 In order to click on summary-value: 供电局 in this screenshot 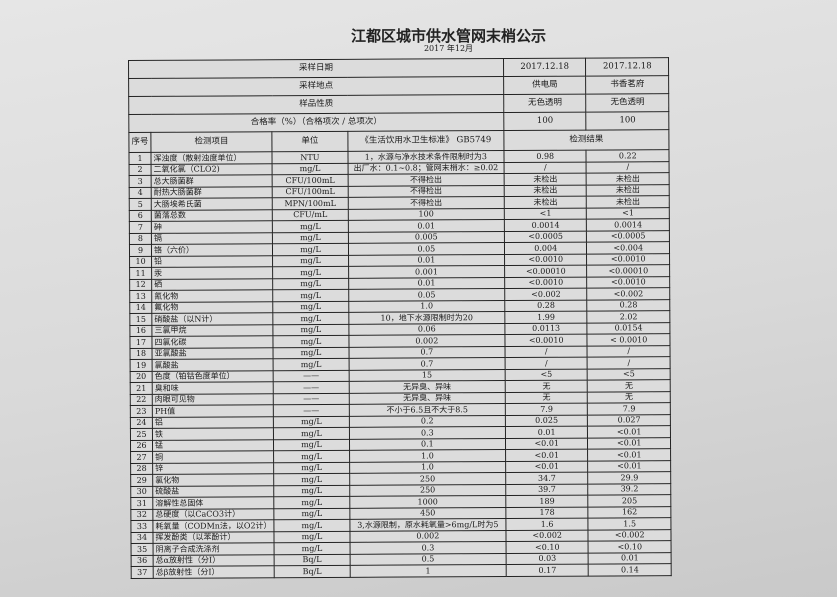, I will do `click(545, 85)`.